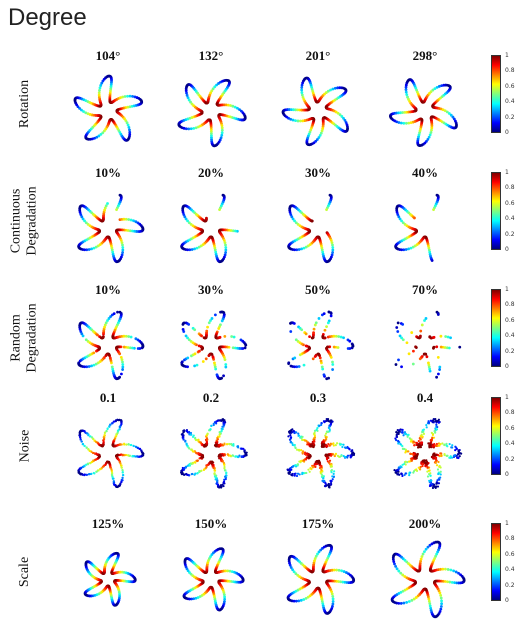 The width and height of the screenshot is (522, 628). What do you see at coordinates (318, 523) in the screenshot?
I see `column-label: 175%` at bounding box center [318, 523].